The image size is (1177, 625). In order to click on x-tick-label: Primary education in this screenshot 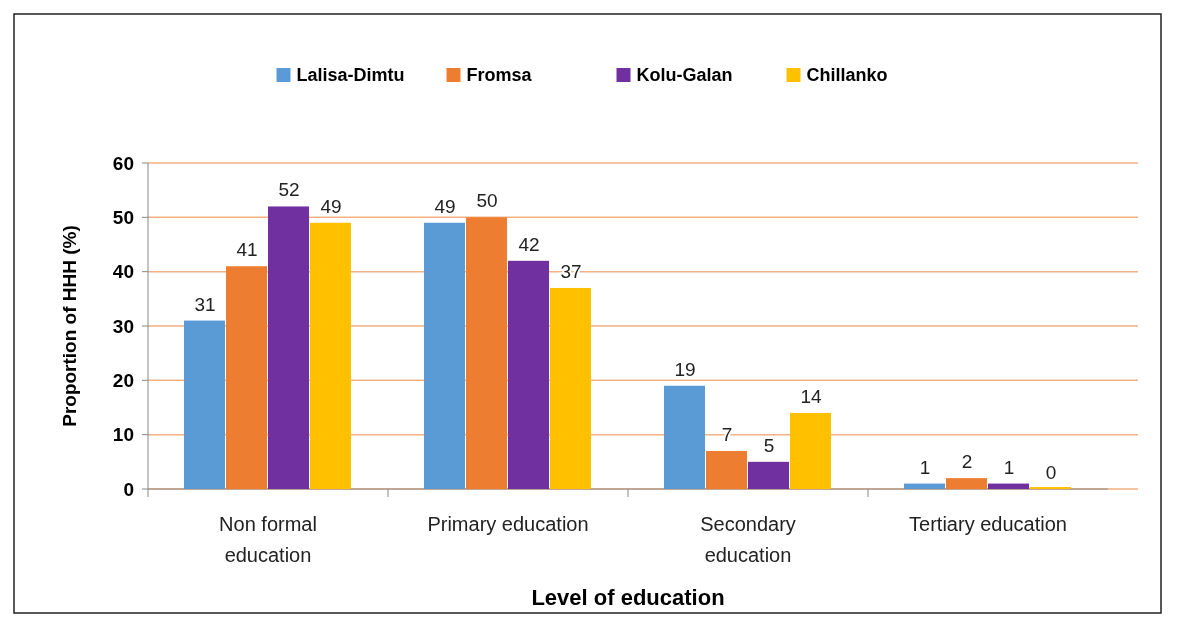, I will do `click(508, 524)`.